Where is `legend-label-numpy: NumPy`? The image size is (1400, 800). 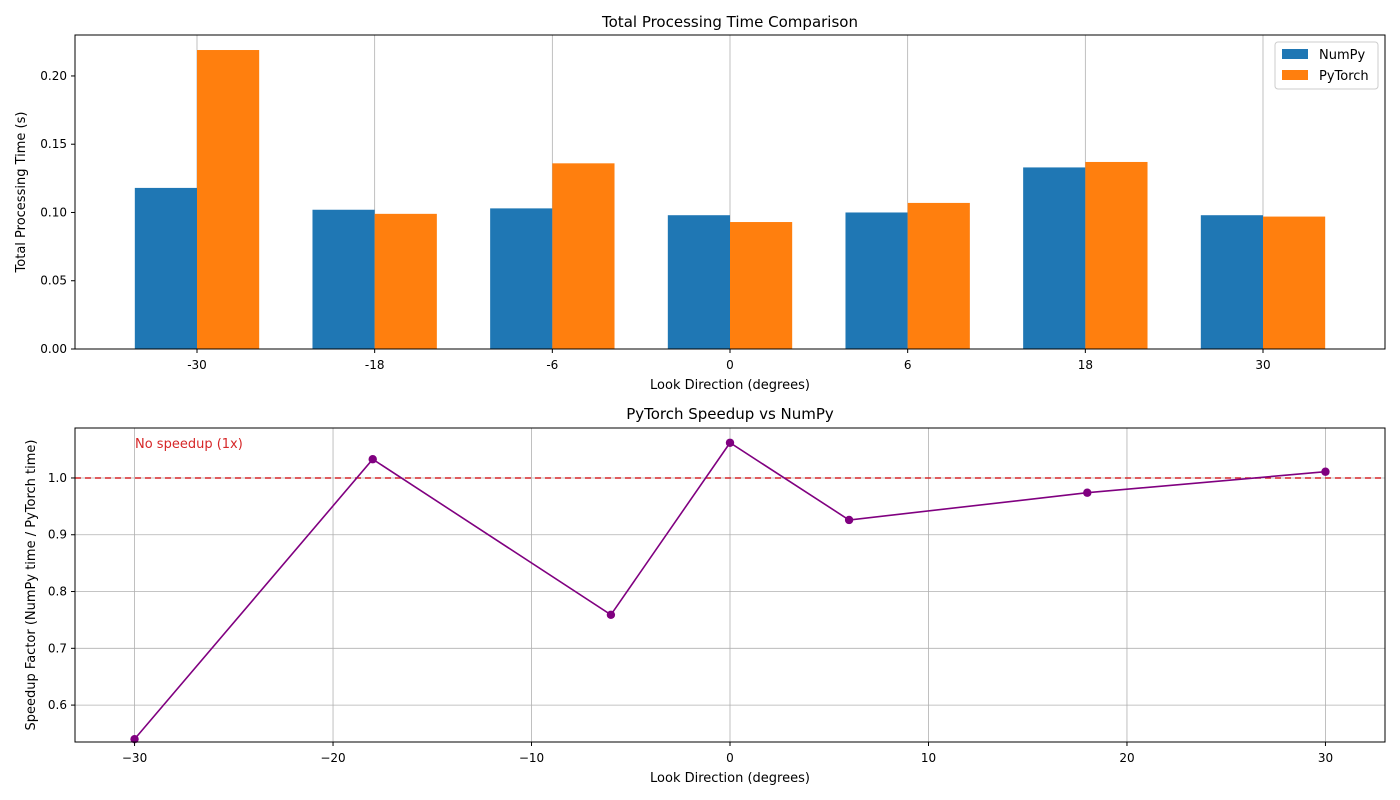 legend-label-numpy: NumPy is located at coordinates (1342, 55).